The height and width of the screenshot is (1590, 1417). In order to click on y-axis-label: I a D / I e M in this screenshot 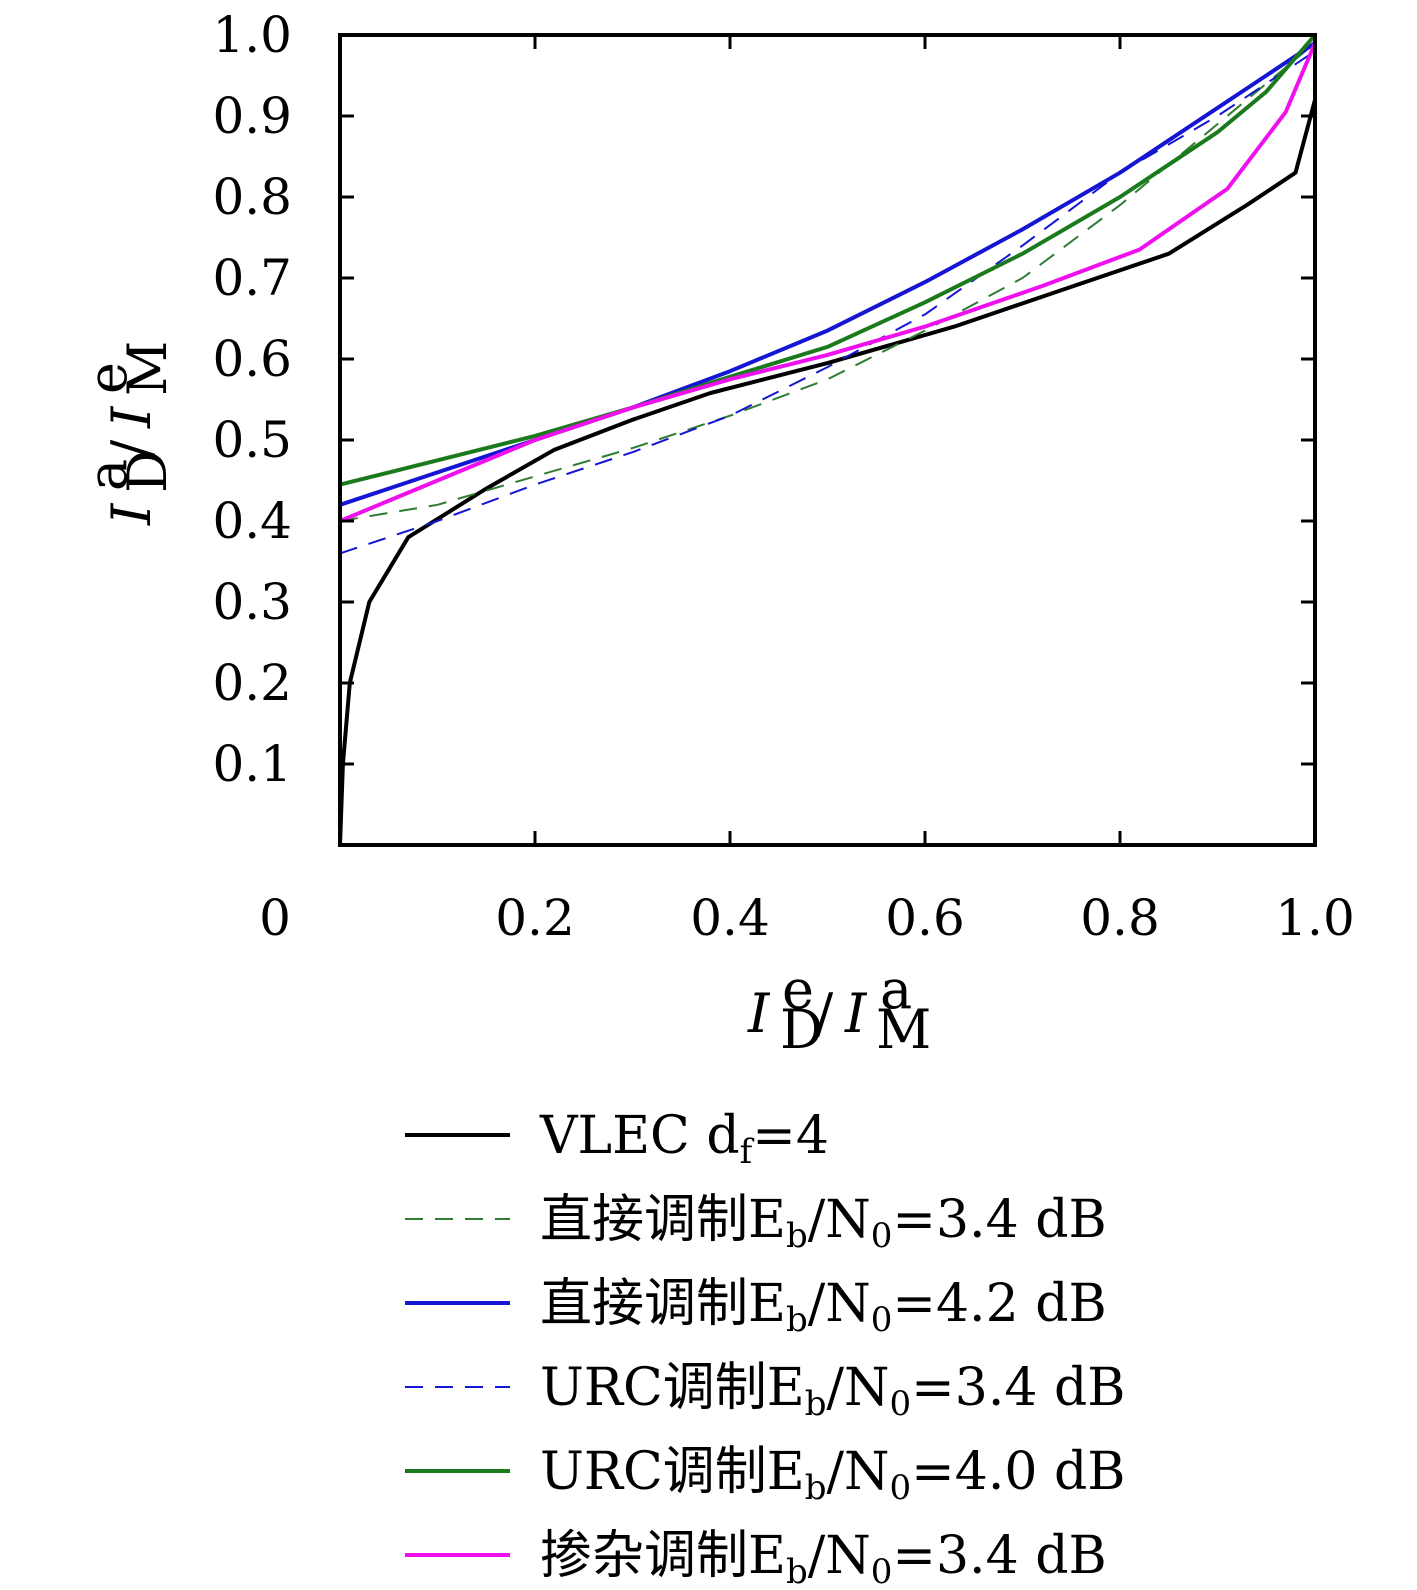, I will do `click(127, 433)`.